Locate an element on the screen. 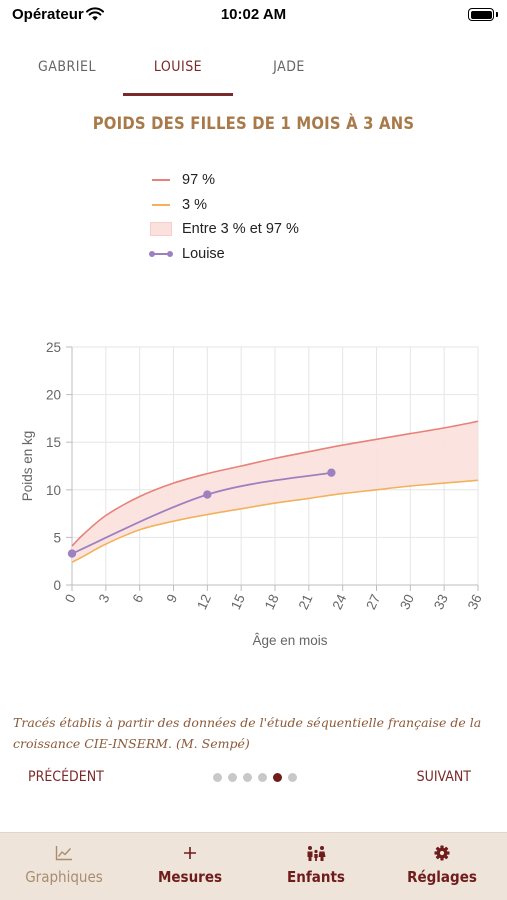 Image resolution: width=507 pixels, height=900 pixels. x-tick-label: 6 is located at coordinates (138, 598).